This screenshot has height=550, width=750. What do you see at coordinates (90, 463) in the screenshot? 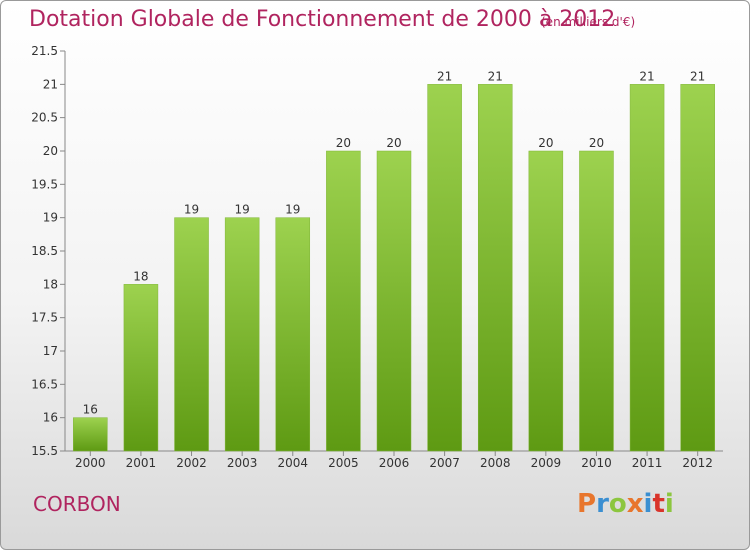
I see `x-category-label: 2000` at bounding box center [90, 463].